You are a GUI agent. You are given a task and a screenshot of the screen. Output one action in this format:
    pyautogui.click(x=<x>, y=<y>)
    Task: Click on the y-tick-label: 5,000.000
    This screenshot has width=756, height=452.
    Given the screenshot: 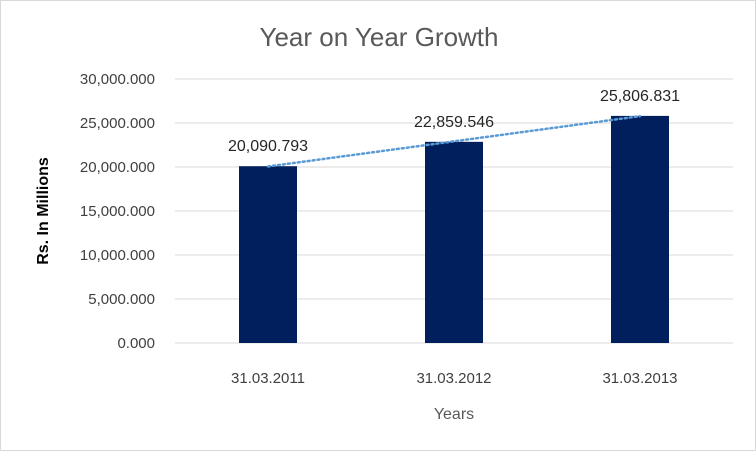 What is the action you would take?
    pyautogui.click(x=121, y=299)
    